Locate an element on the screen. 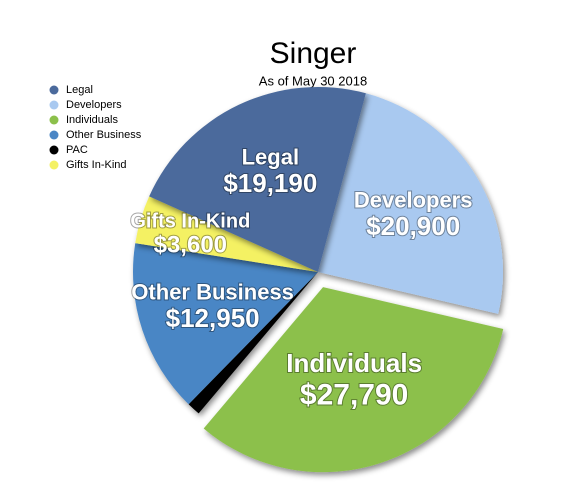  legend-label: Other Business is located at coordinates (104, 135).